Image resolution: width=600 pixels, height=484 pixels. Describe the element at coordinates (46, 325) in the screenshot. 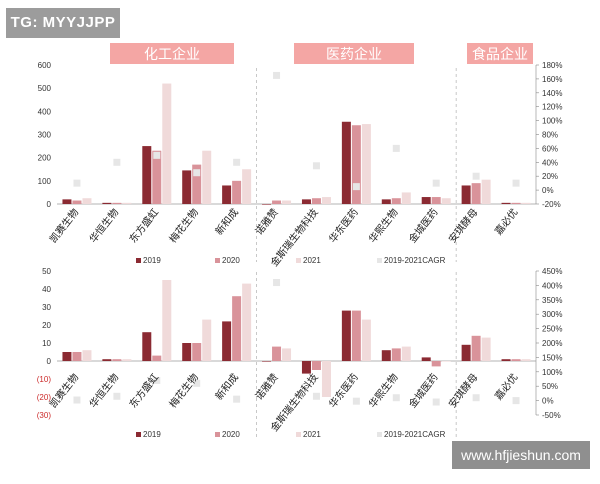

I see `y-tick-label: 20` at that location.